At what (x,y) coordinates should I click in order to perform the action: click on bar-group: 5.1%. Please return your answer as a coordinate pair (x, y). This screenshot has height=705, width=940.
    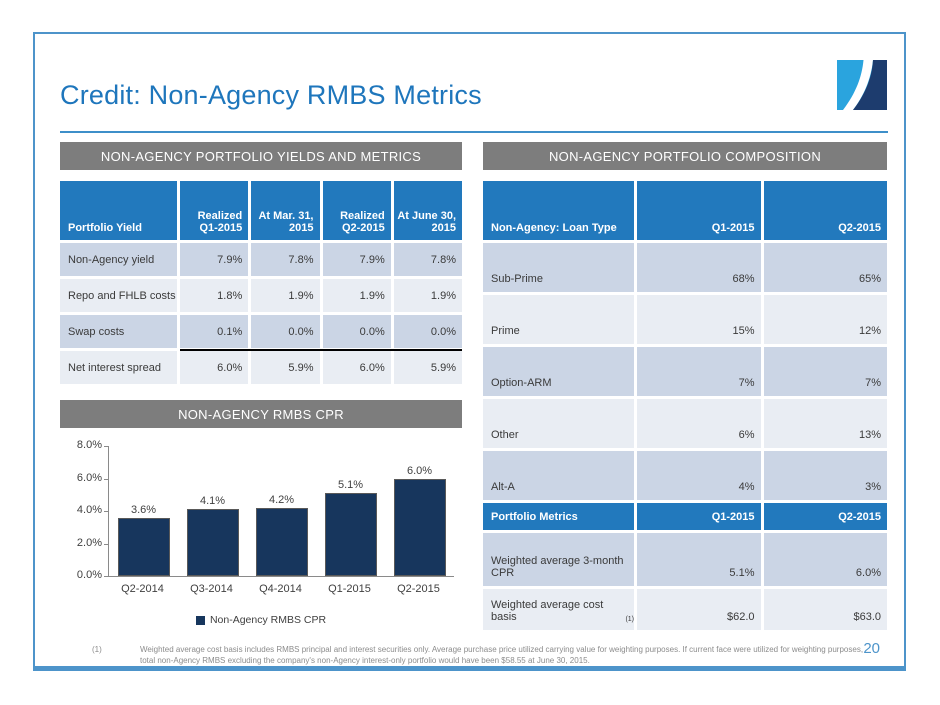
    Looking at the image, I should click on (350, 527).